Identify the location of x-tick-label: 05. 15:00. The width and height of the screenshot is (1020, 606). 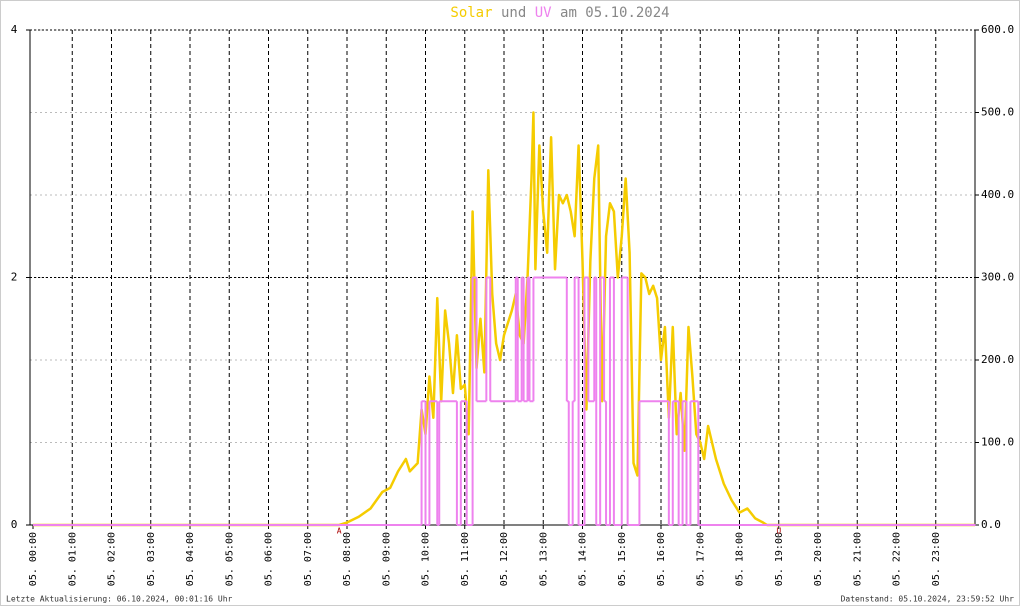
(622, 559).